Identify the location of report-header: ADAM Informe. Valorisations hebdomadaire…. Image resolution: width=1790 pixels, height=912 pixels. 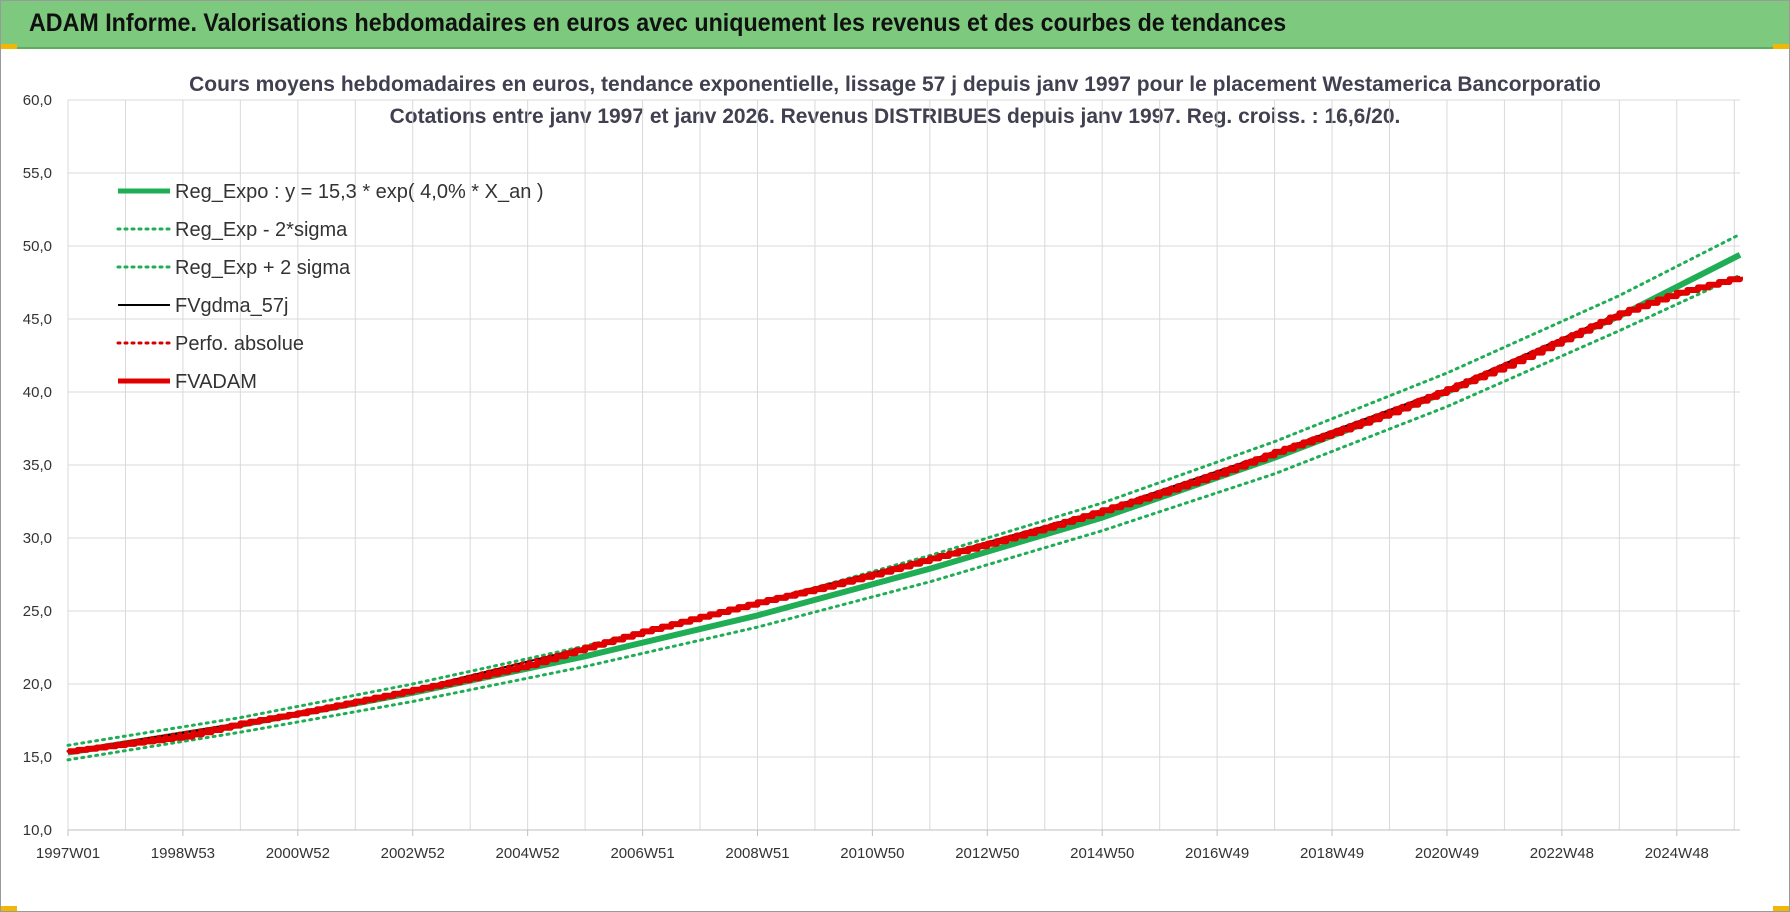
(895, 25).